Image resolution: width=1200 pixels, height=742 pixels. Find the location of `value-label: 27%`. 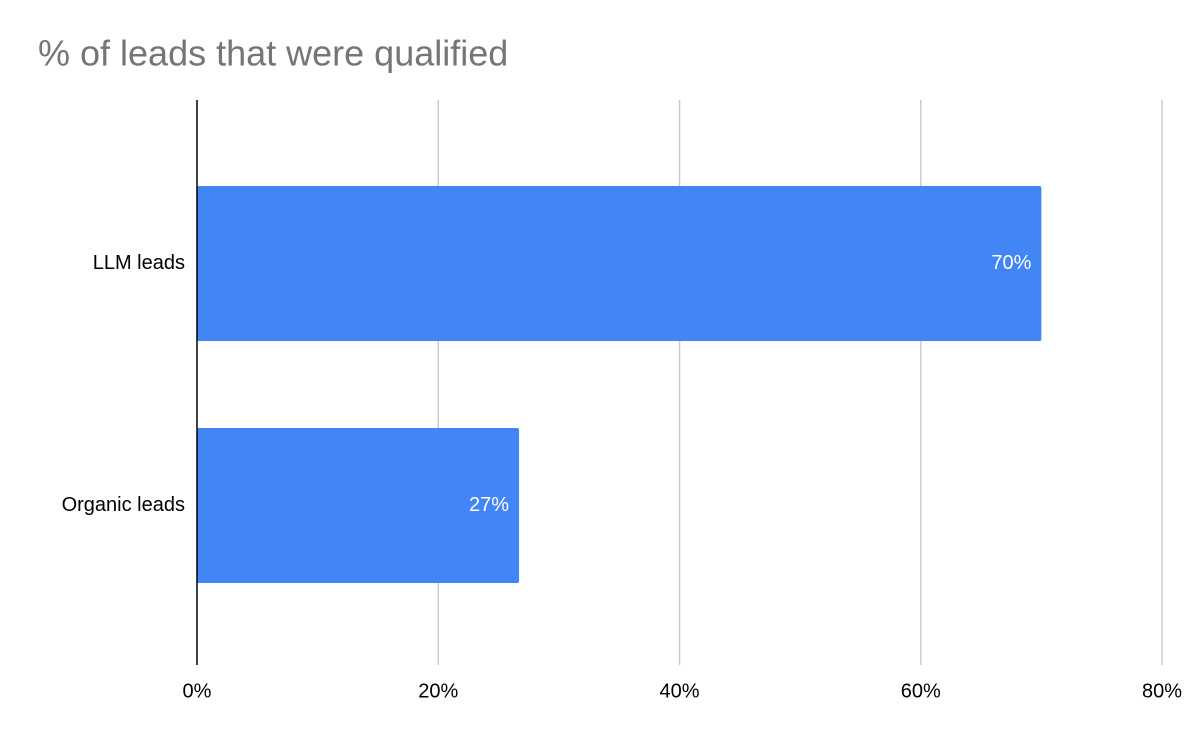

value-label: 27% is located at coordinates (489, 505).